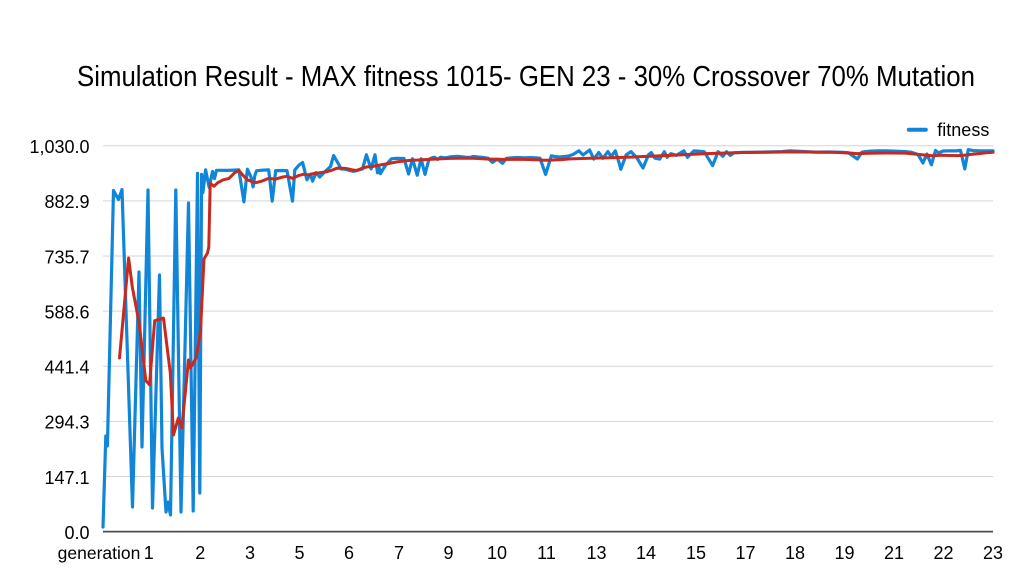 Image resolution: width=1024 pixels, height=576 pixels. Describe the element at coordinates (59, 147) in the screenshot. I see `svg-text: 1,030.0` at that location.